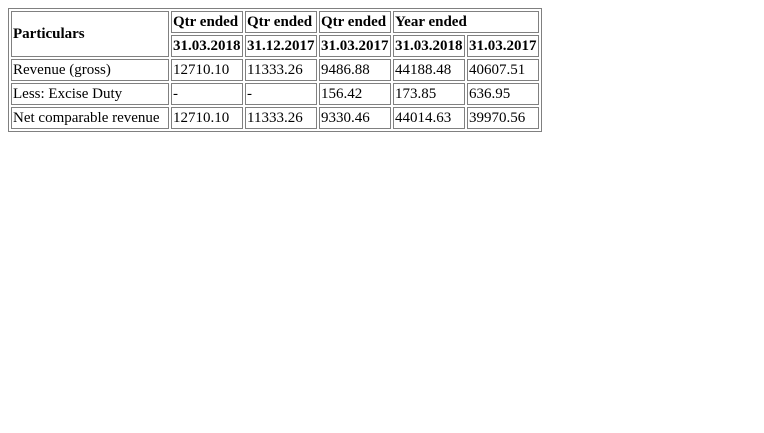  Describe the element at coordinates (503, 94) in the screenshot. I see `table-cell: 636.95` at that location.